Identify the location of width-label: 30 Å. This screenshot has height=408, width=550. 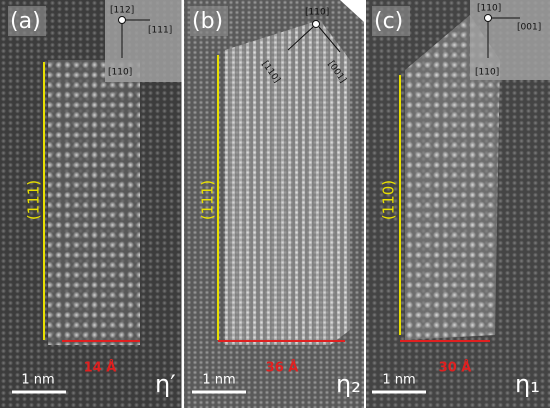
(455, 368).